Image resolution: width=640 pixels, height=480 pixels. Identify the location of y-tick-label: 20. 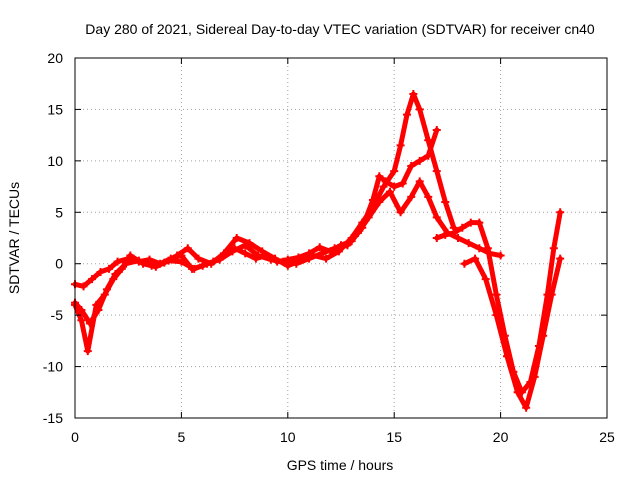
(55, 58).